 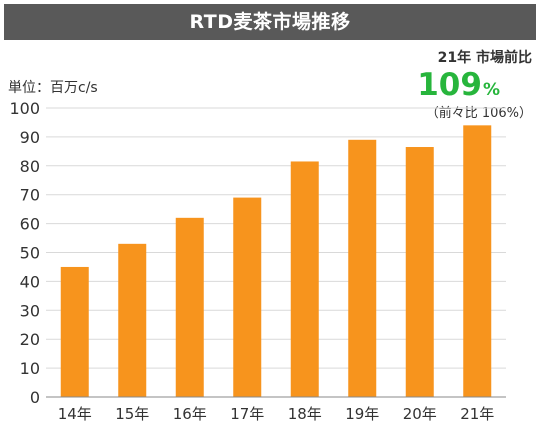 What do you see at coordinates (75, 414) in the screenshot?
I see `x-tick-label: 14年` at bounding box center [75, 414].